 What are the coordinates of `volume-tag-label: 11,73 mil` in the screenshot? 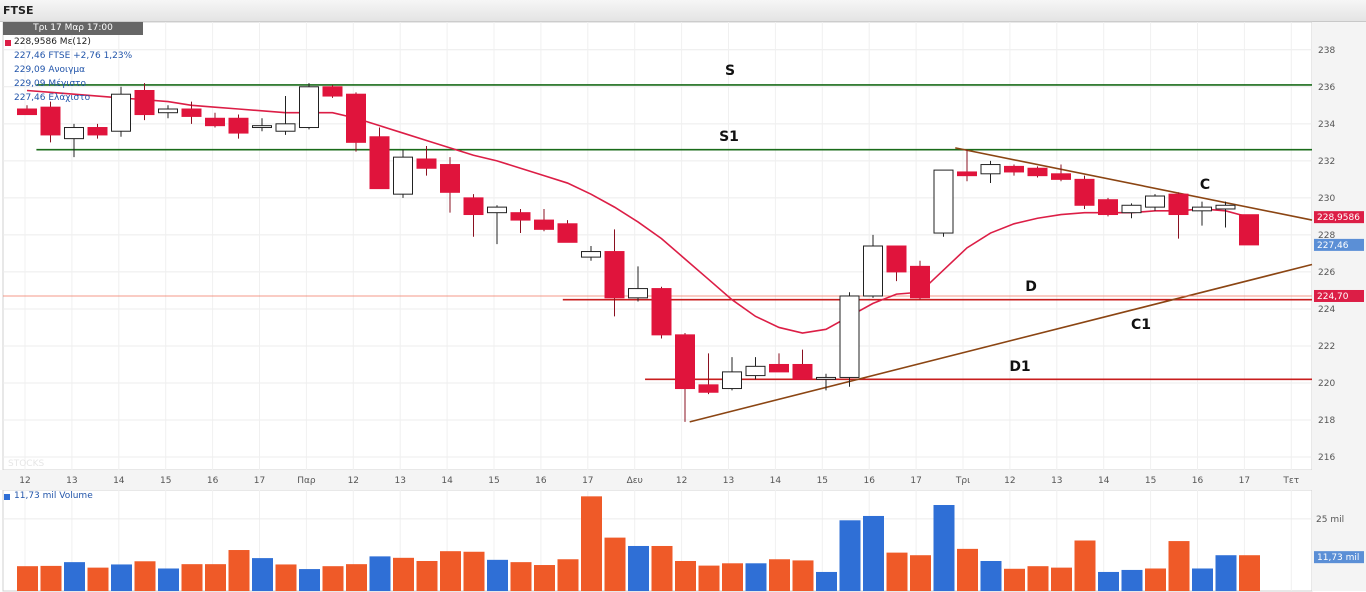 It's located at (1338, 558).